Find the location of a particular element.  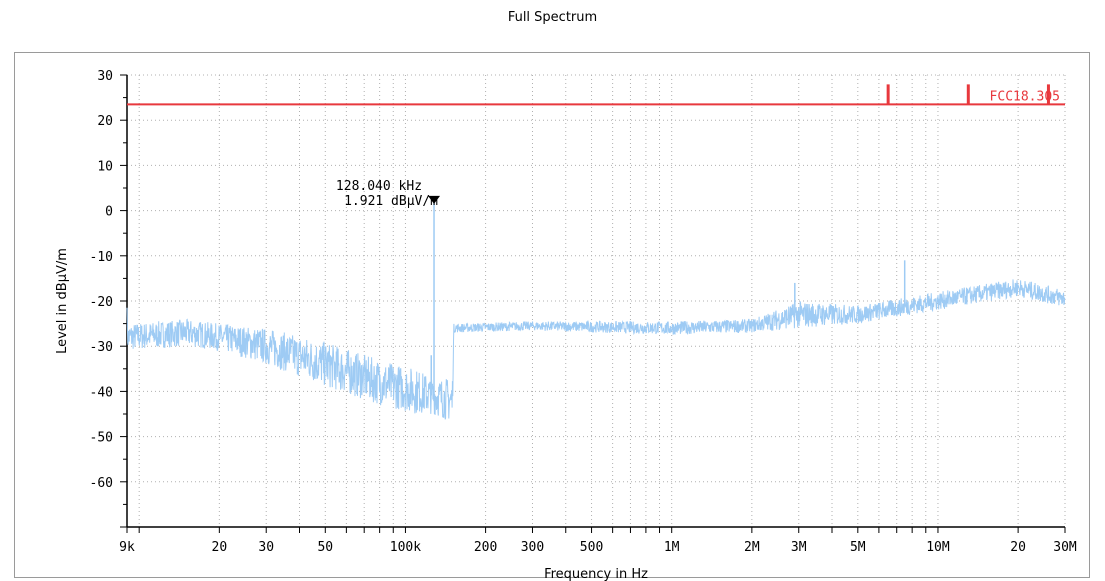

x-tick-label: 200 is located at coordinates (485, 547).